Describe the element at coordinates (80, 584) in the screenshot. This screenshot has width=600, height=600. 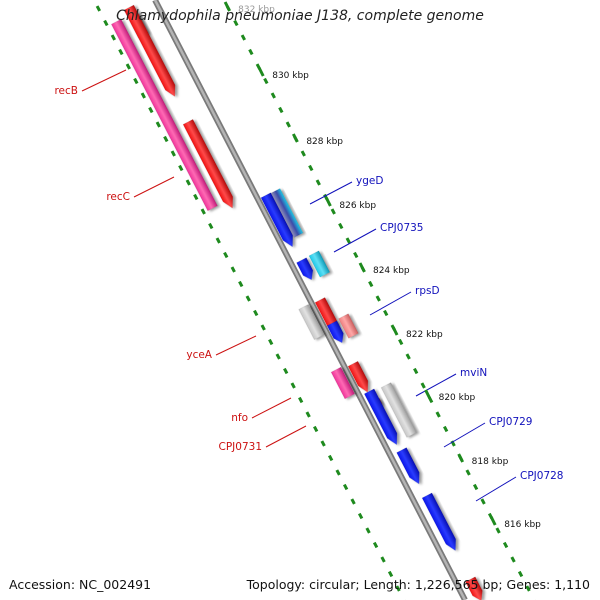
I see `accession-text: Accession: NC_002491` at that location.